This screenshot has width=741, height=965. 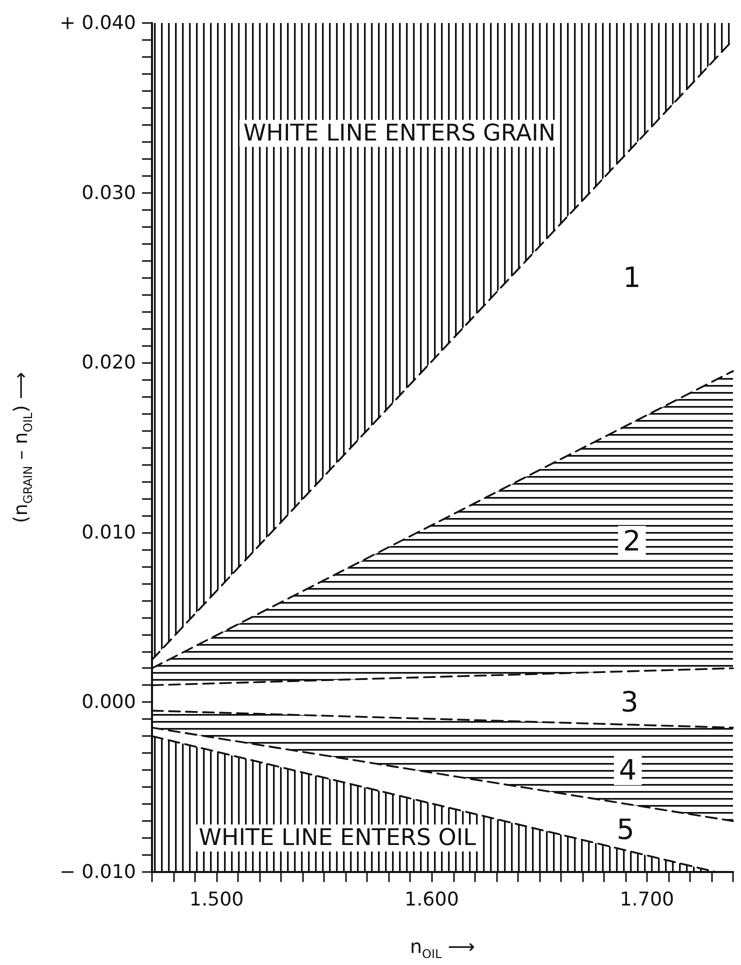 I want to click on x-tick-label: 1.500, so click(x=216, y=899).